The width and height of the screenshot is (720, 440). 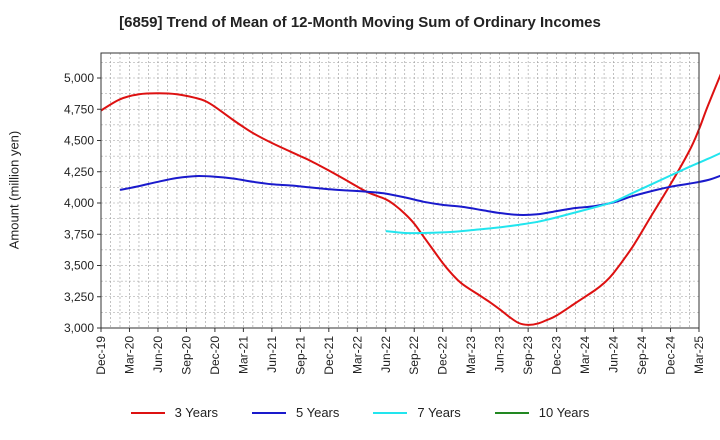 What do you see at coordinates (196, 412) in the screenshot?
I see `legend-label: 3 Years` at bounding box center [196, 412].